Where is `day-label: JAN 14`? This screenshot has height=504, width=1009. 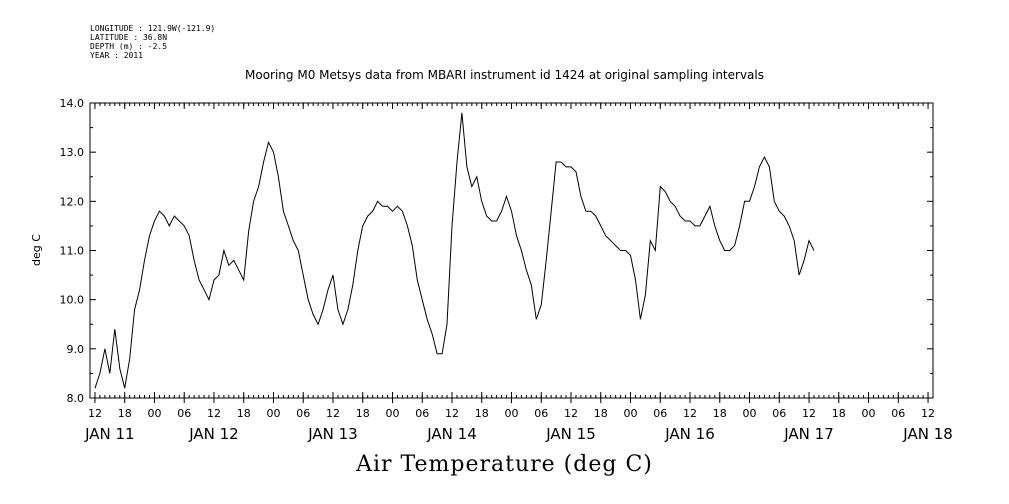
day-label: JAN 14 is located at coordinates (451, 434).